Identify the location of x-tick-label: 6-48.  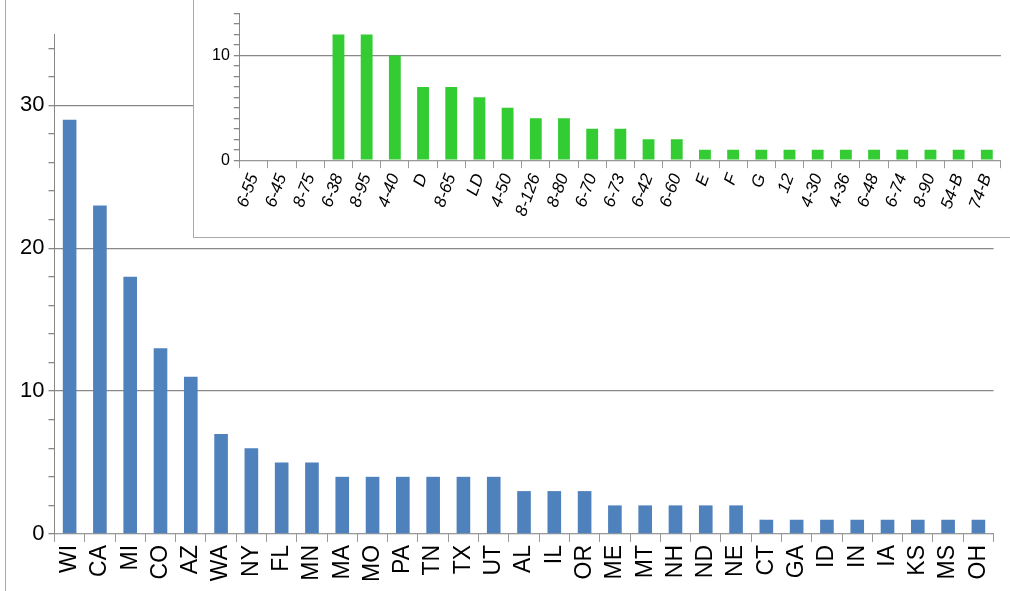
(867, 190).